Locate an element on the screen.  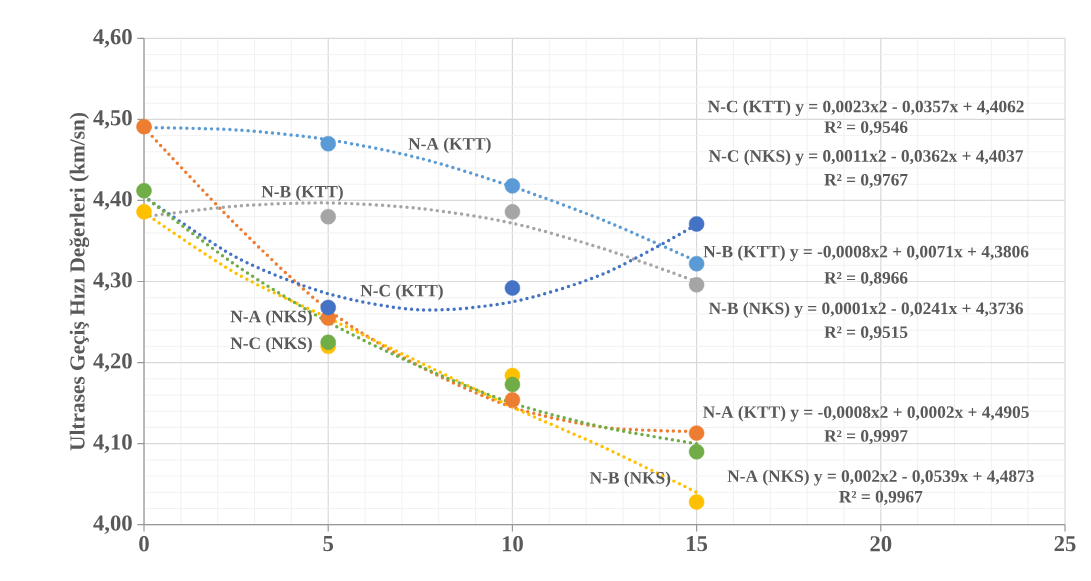
annotation: N-B (NKS) y = 0,0001x2 - 0,0241x + 4,3736 is located at coordinates (865, 310).